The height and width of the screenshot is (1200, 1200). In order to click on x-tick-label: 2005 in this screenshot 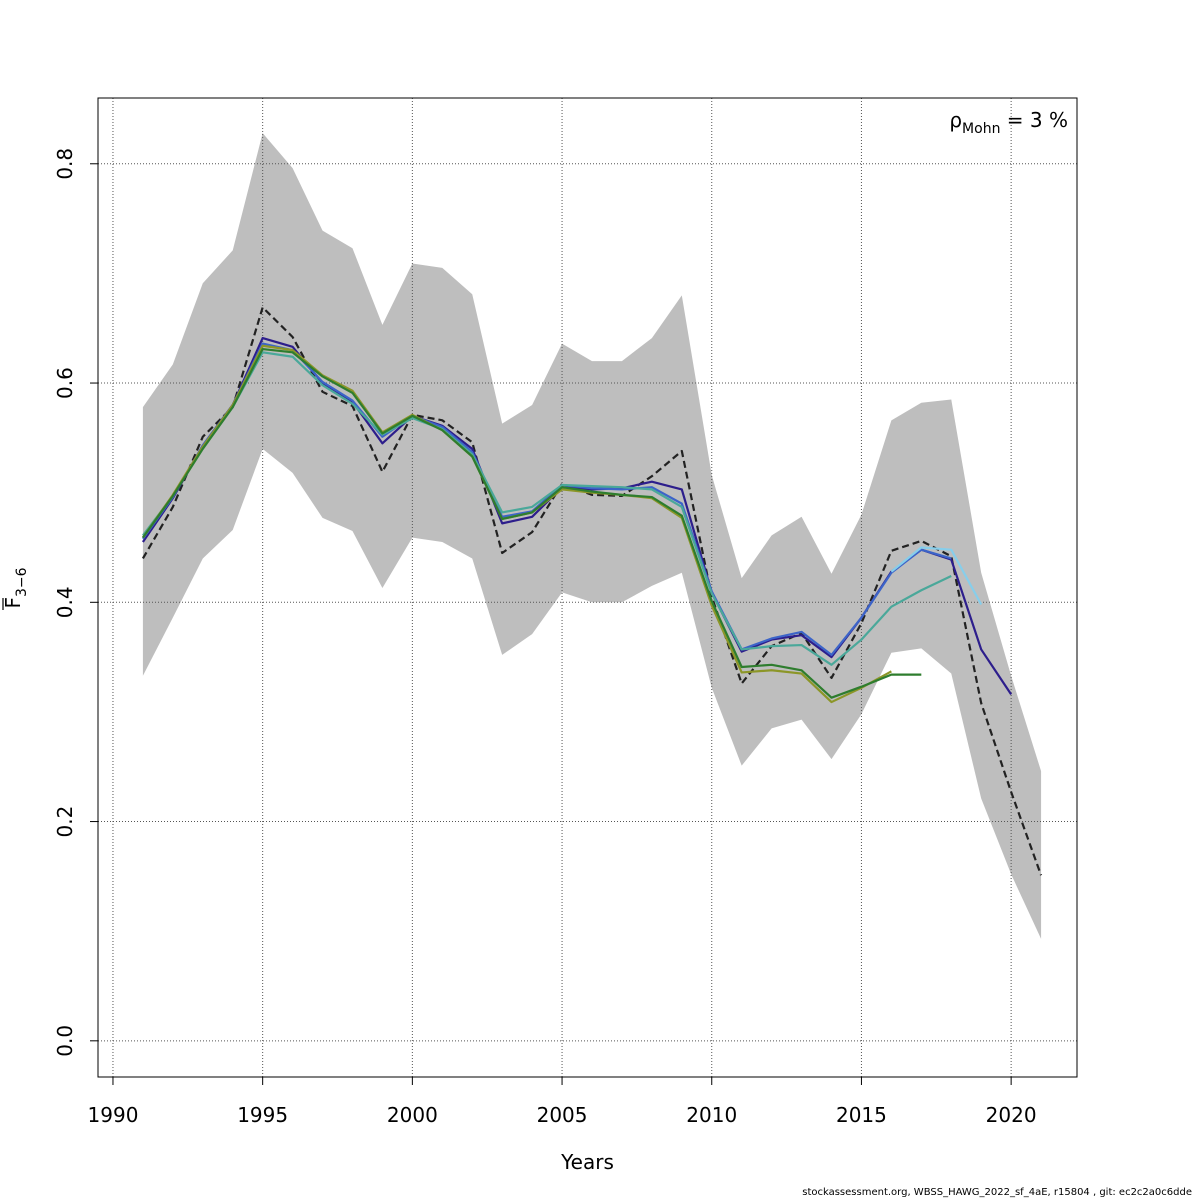, I will do `click(562, 1115)`.